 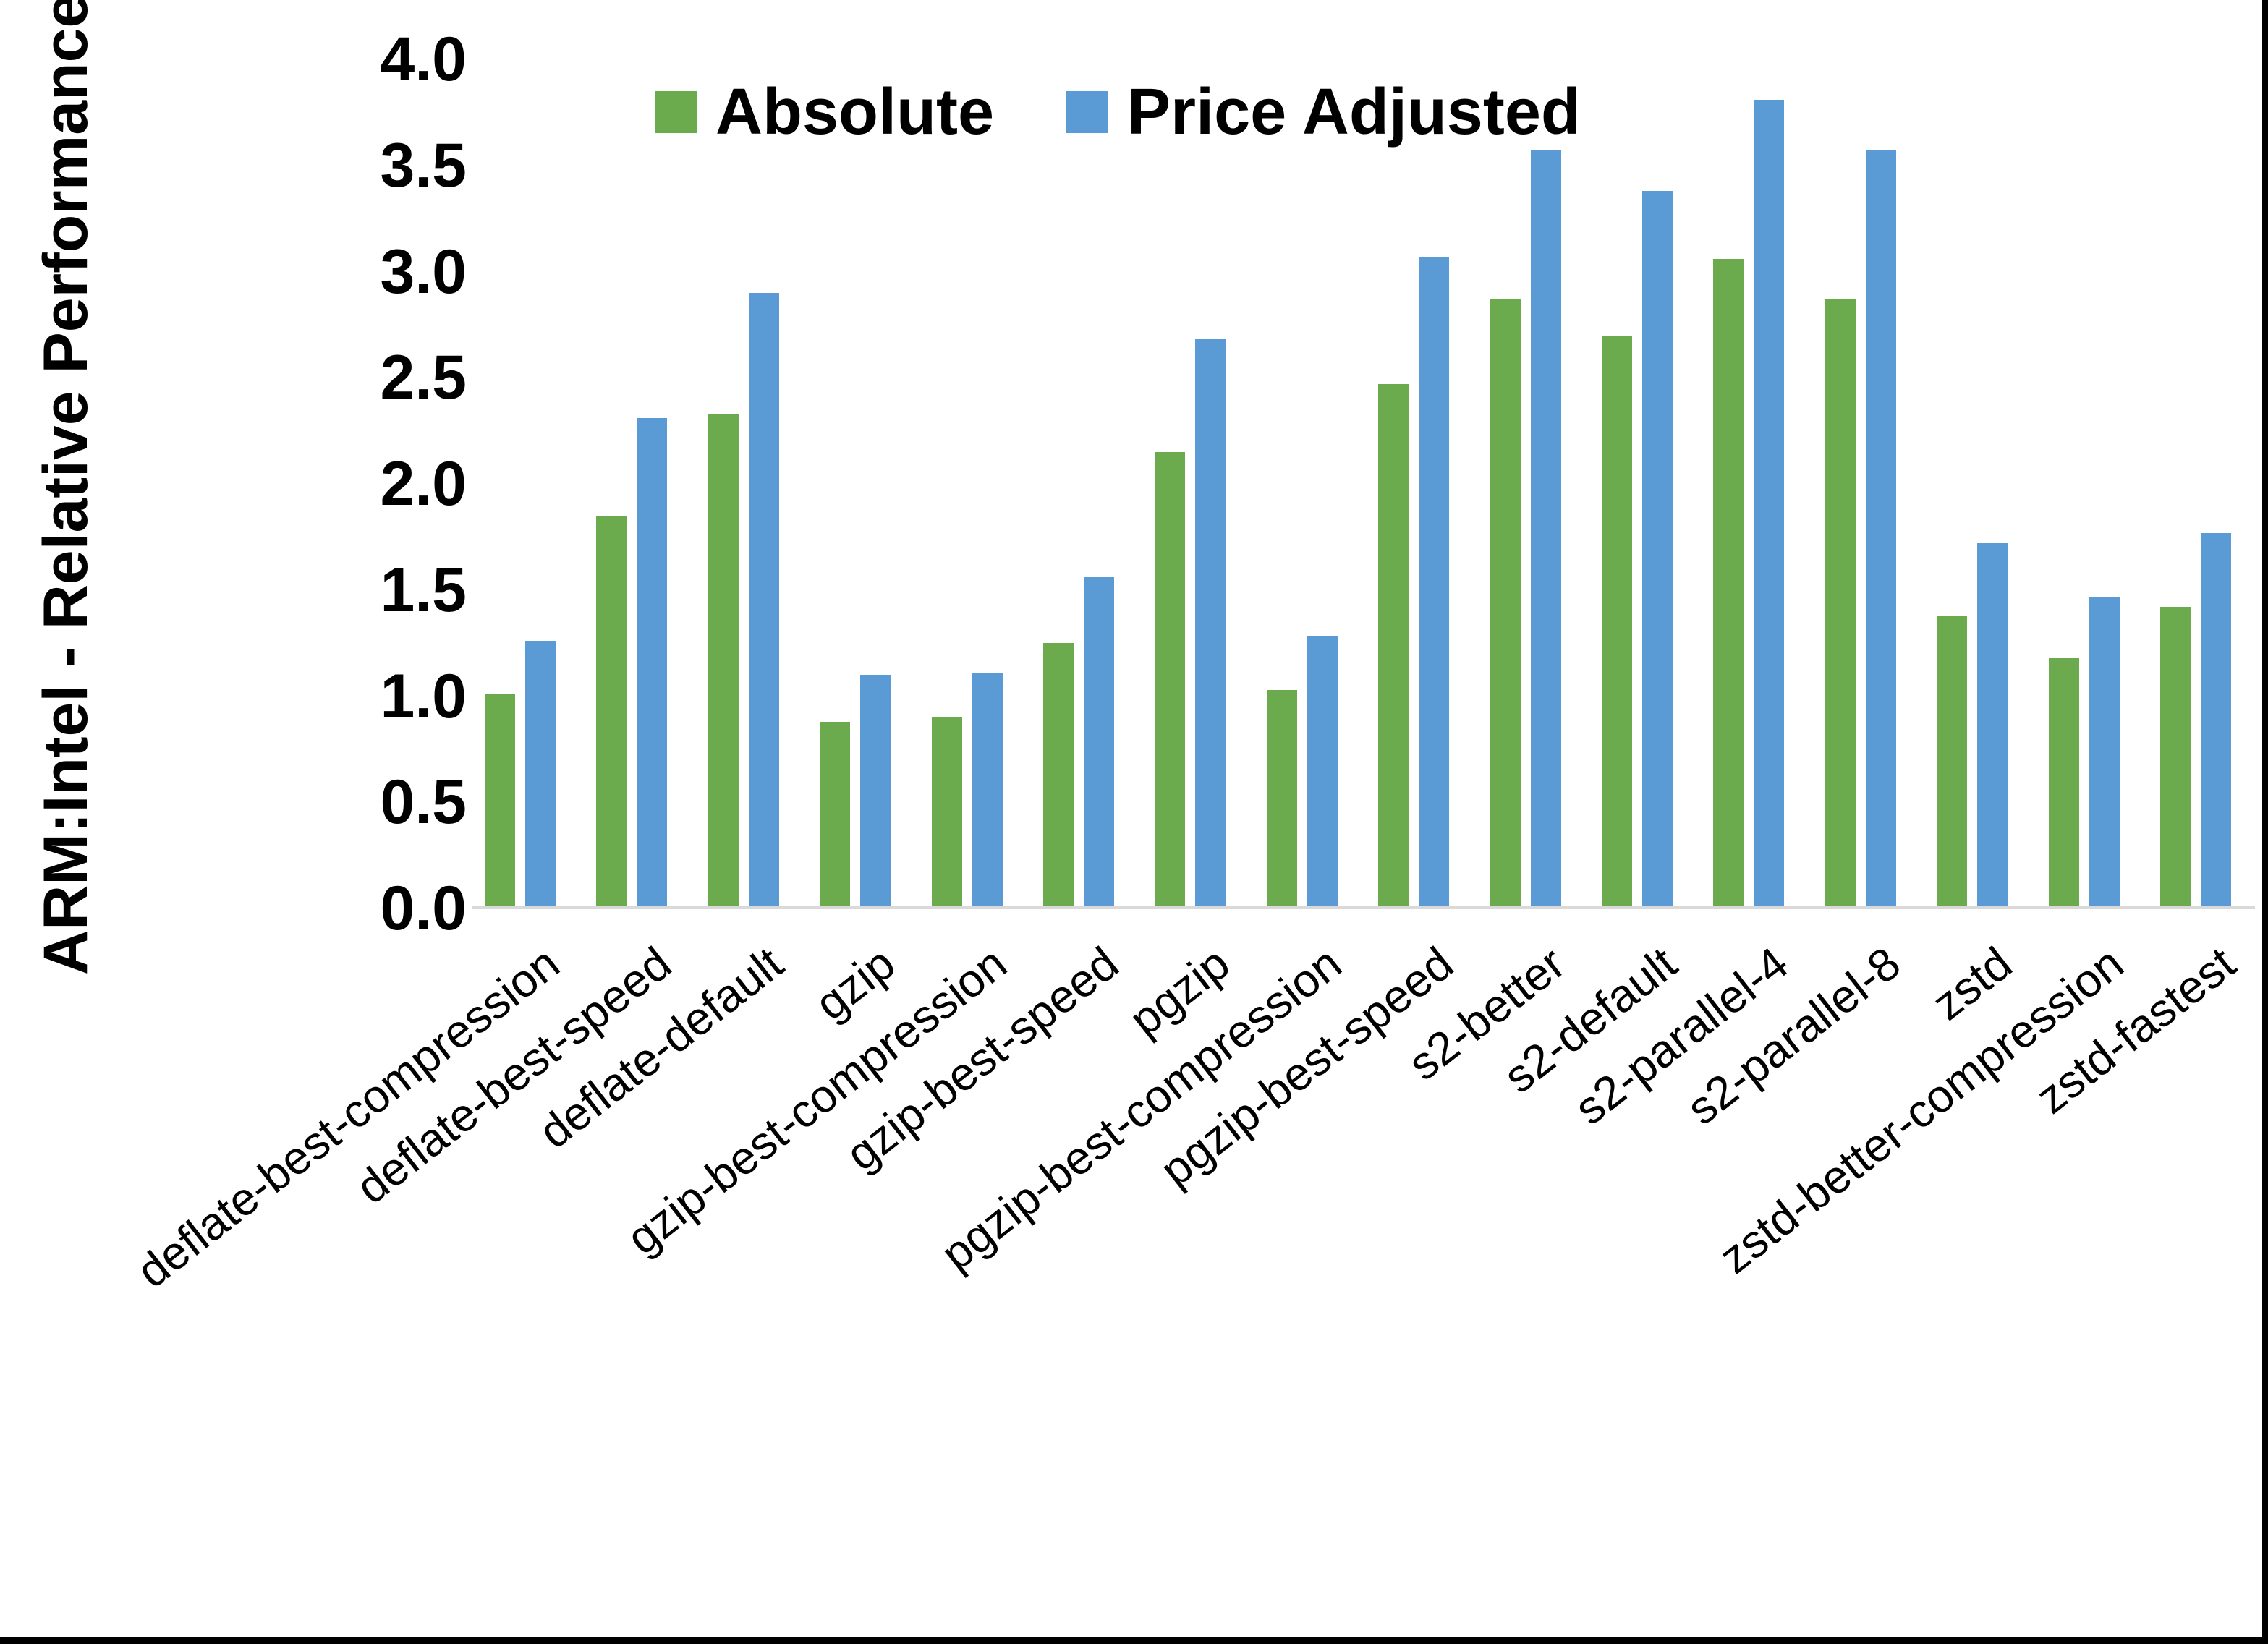 What do you see at coordinates (500, 801) in the screenshot?
I see `bar-absolute-deflate-best-compression` at bounding box center [500, 801].